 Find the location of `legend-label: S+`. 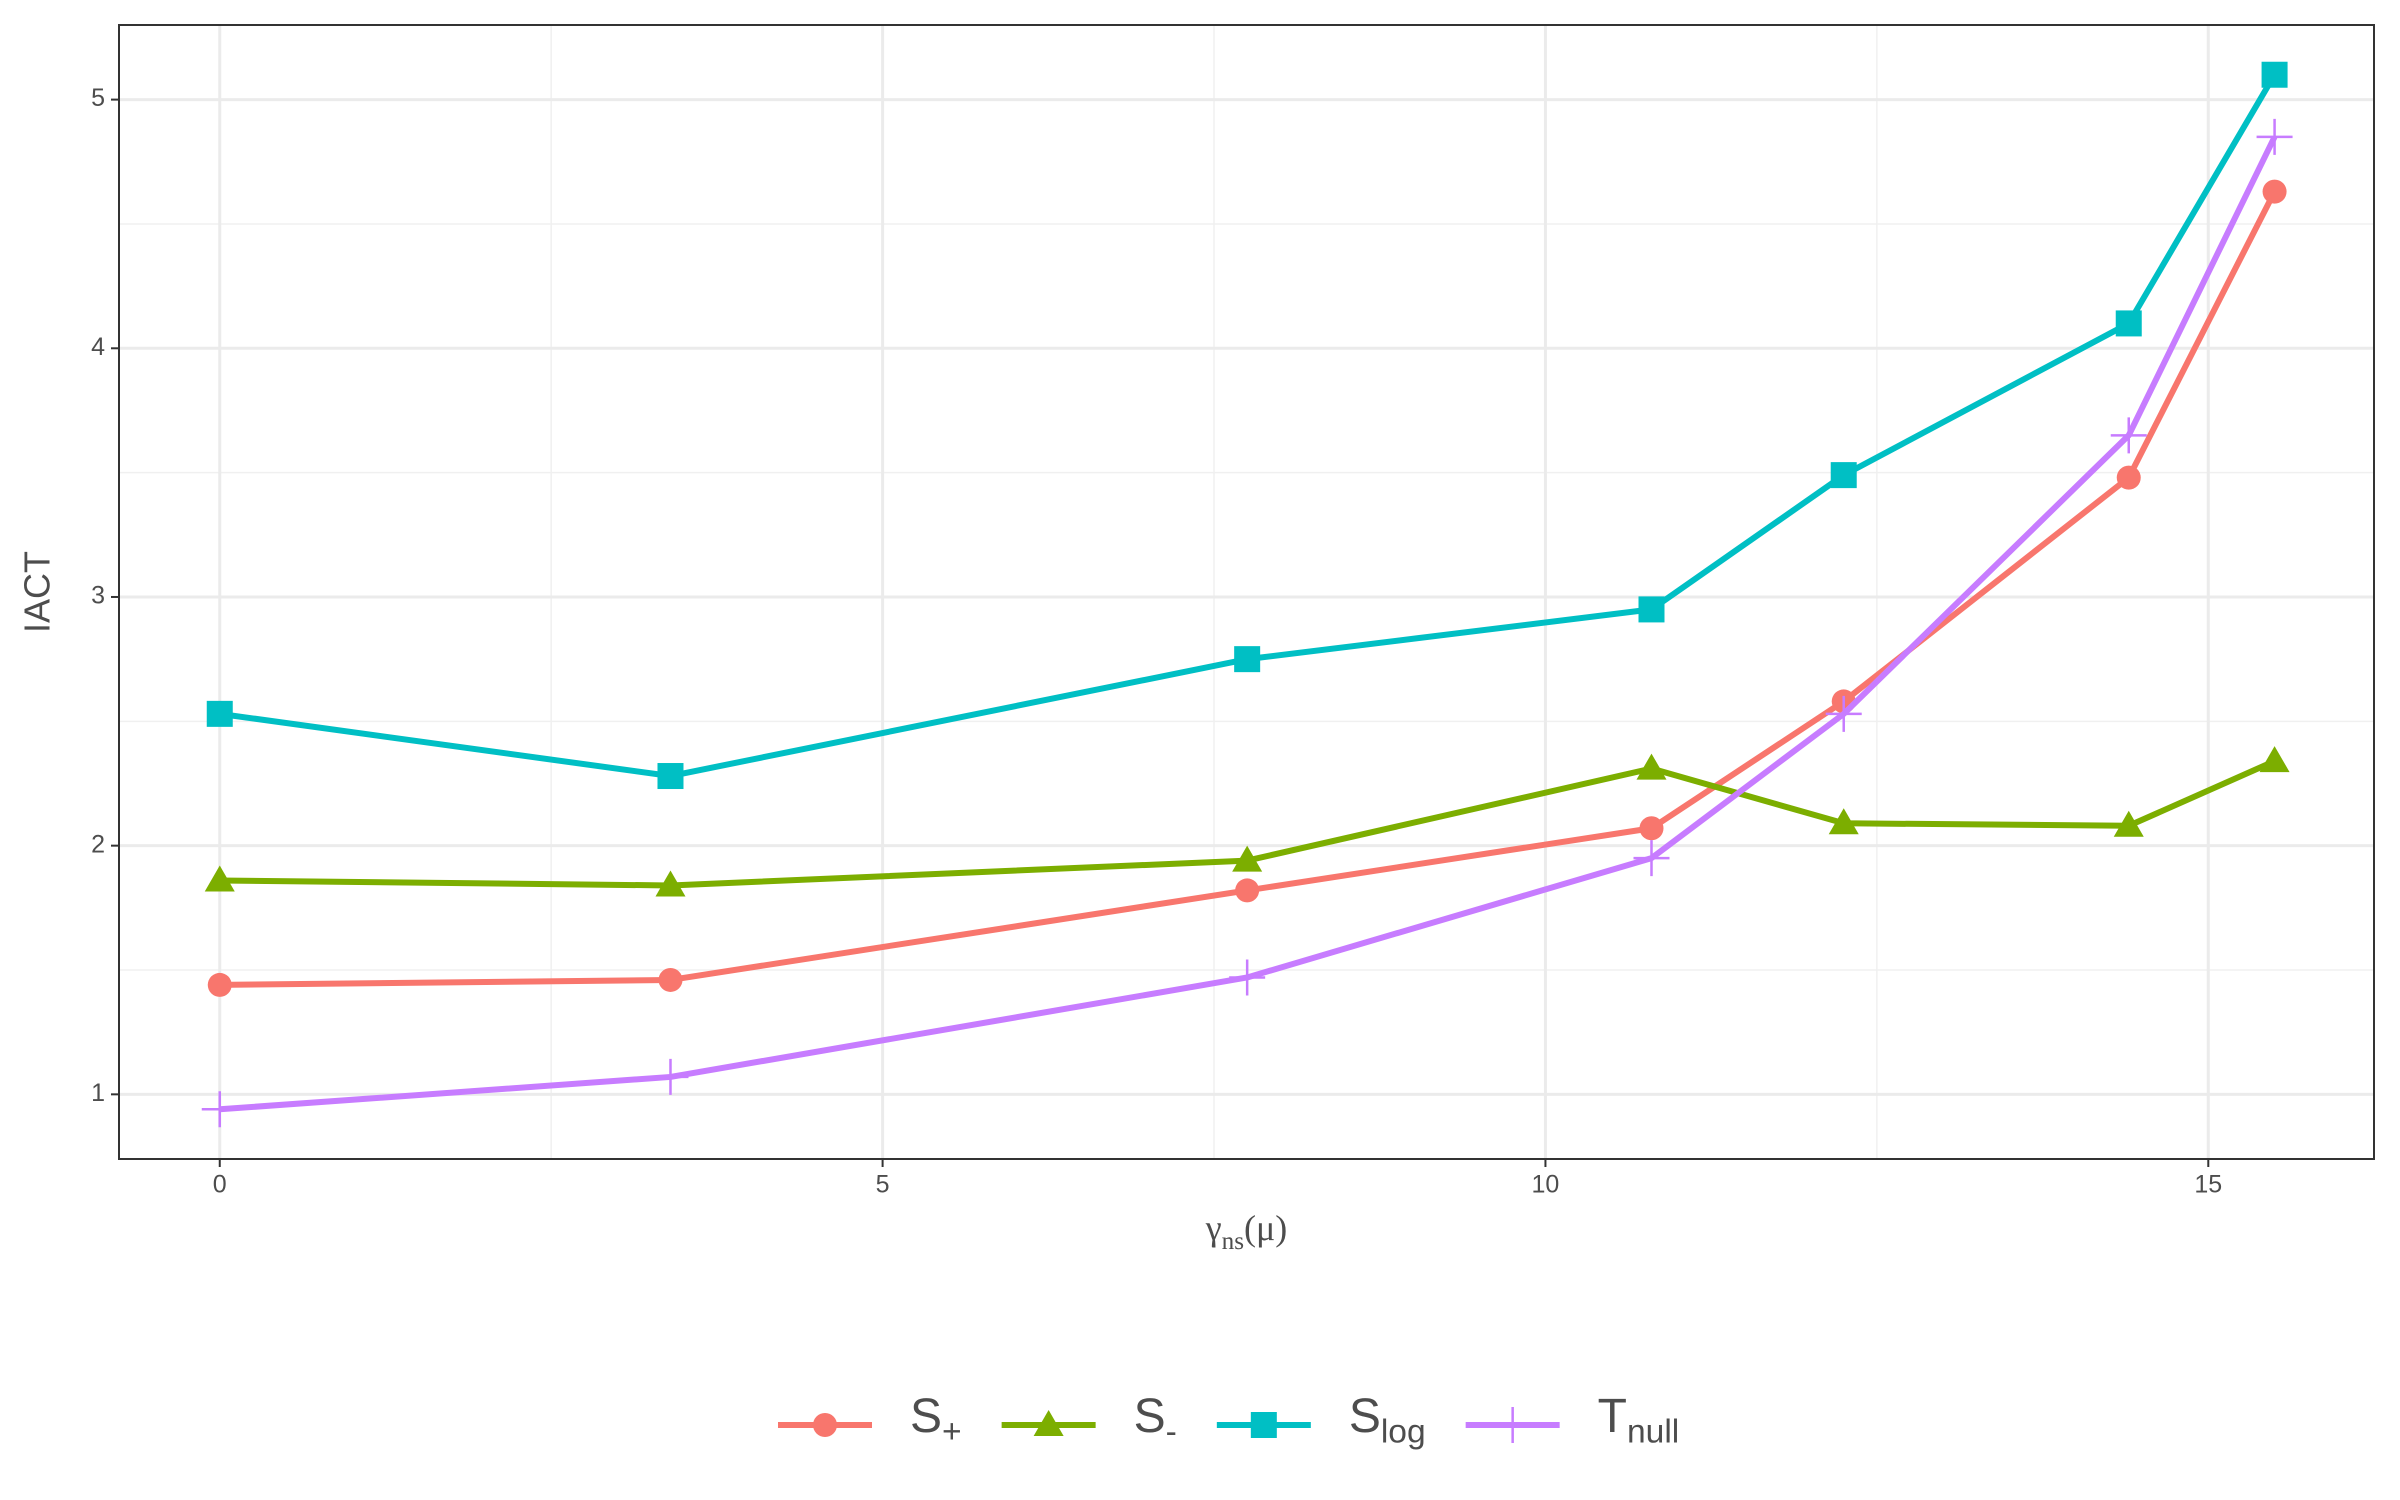

legend-label: S+ is located at coordinates (936, 1420).